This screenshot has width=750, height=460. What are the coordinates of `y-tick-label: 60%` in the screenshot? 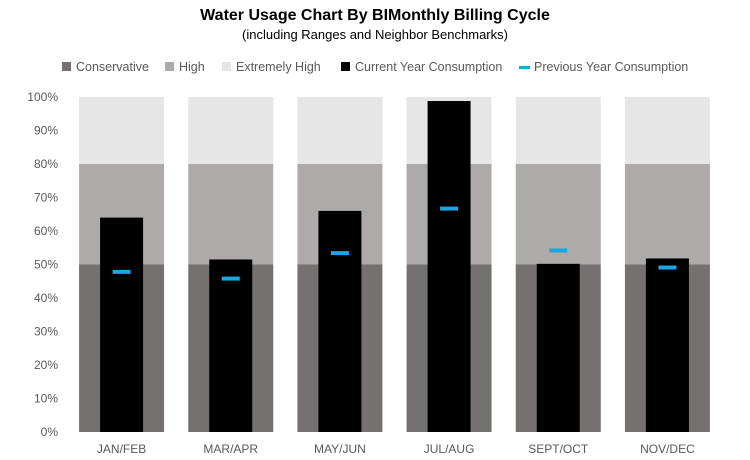 It's located at (46, 231).